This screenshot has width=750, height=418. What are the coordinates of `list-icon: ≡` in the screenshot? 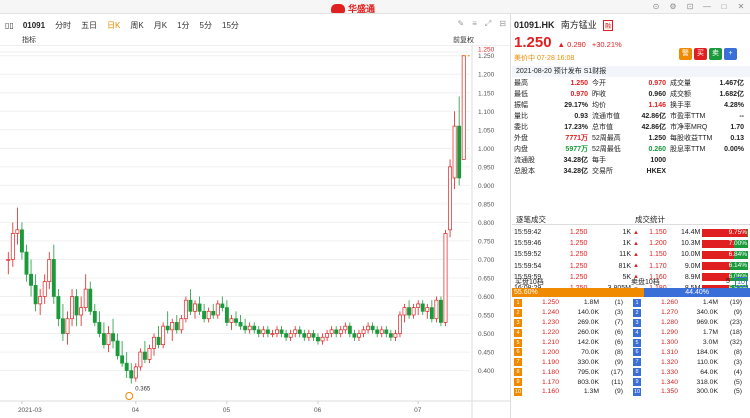 It's located at (474, 23).